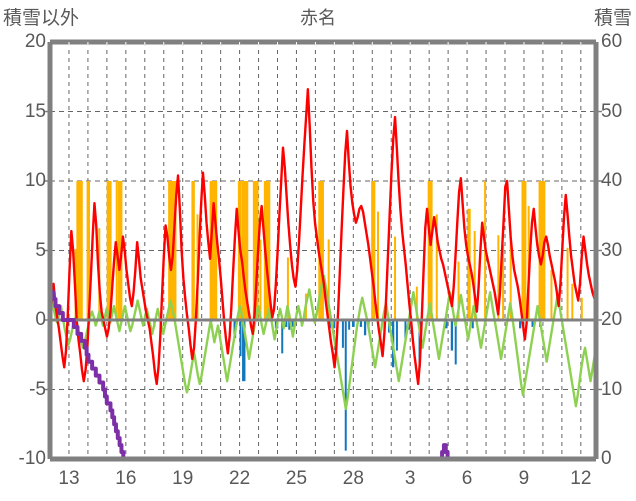  I want to click on x-tick-0: 13, so click(69, 478).